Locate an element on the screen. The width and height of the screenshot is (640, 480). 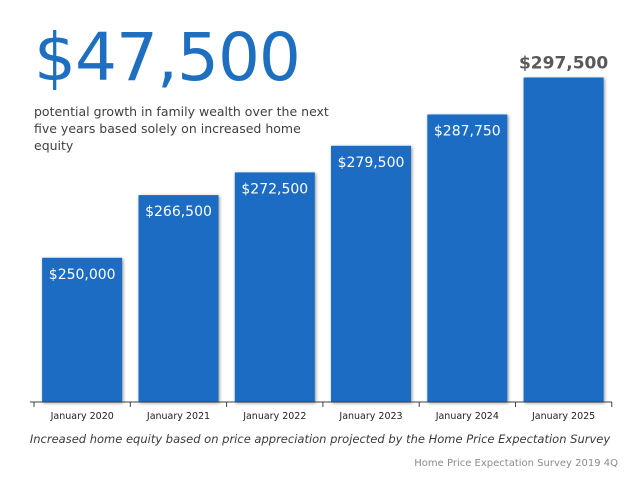
bar-value-label-3: $272,500 is located at coordinates (274, 189).